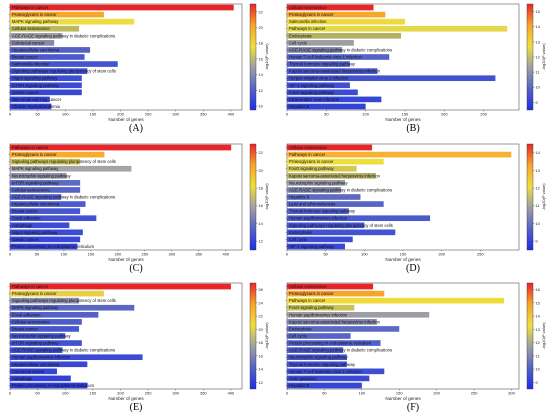  What do you see at coordinates (26, 314) in the screenshot?
I see `category-label: Focal adhesion` at bounding box center [26, 314].